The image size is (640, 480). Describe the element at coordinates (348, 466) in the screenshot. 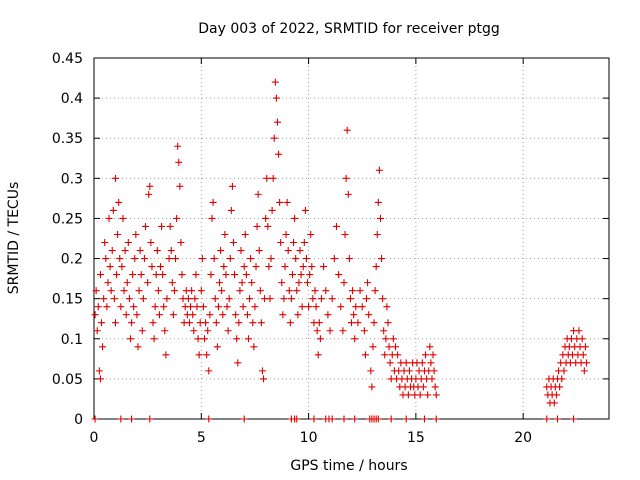

I see `x-axis-label: GPS time / hours` at that location.